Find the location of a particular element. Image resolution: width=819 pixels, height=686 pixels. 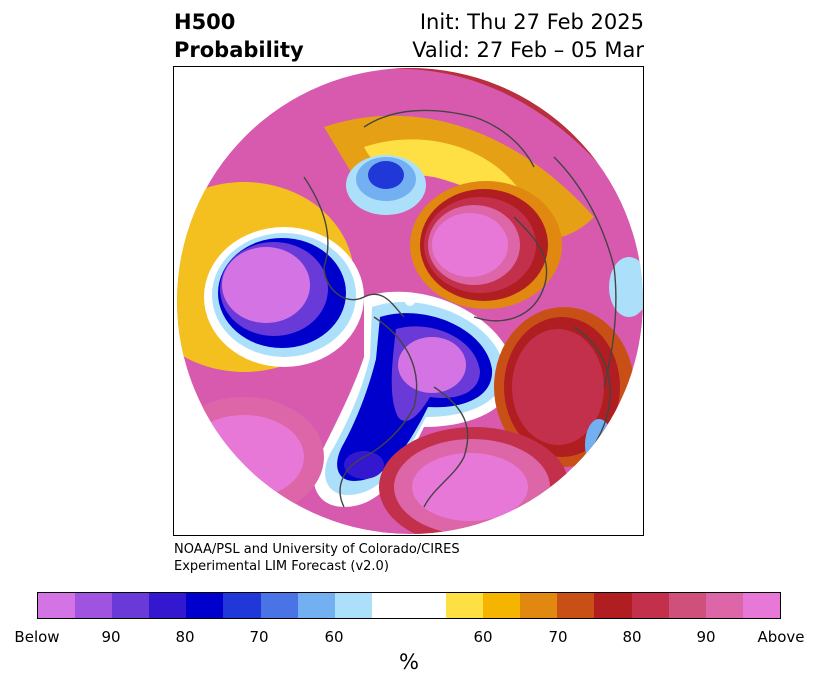

init-label: Init: Thu 27 Feb 2025 is located at coordinates (531, 22).